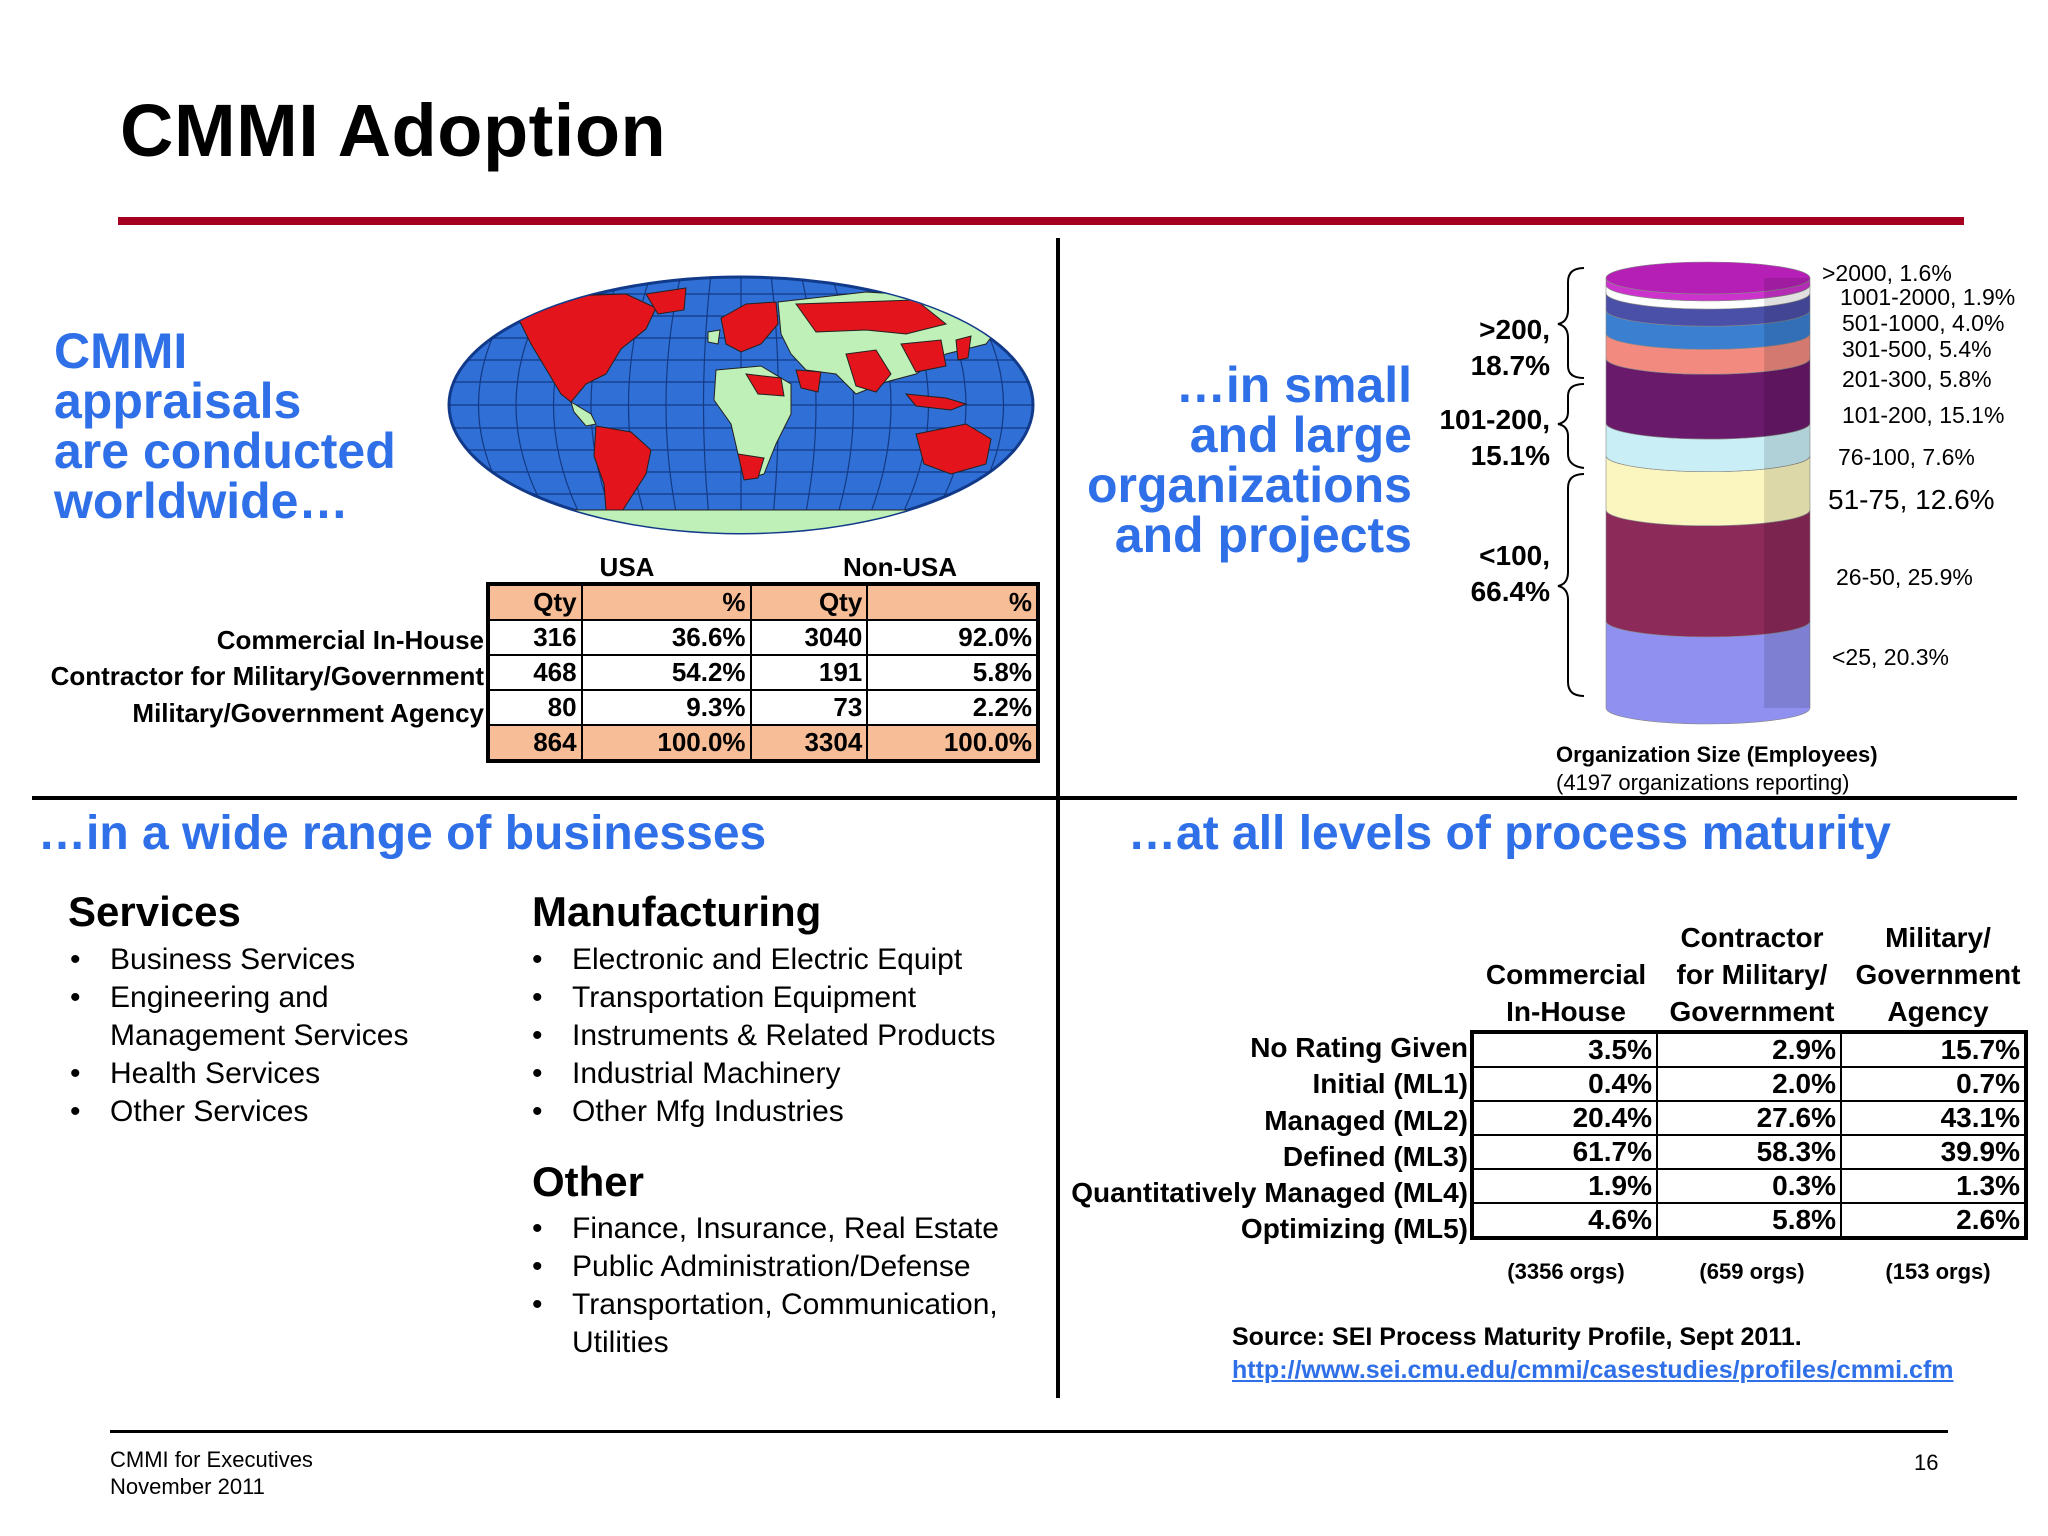  What do you see at coordinates (809, 743) in the screenshot?
I see `total-cell: 3304` at bounding box center [809, 743].